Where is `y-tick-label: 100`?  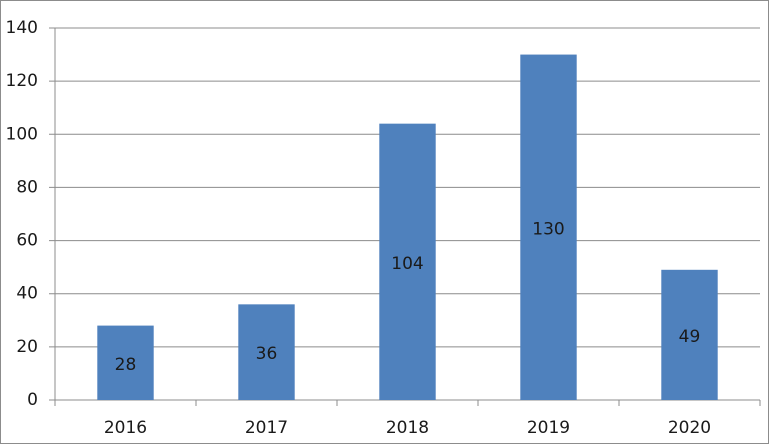
y-tick-label: 100 is located at coordinates (22, 134).